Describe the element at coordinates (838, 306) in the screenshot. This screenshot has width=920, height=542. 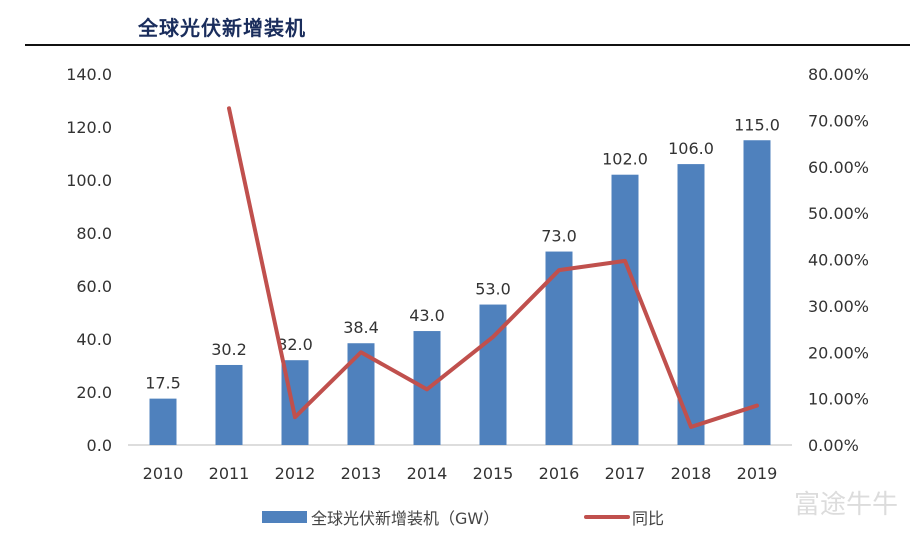
I see `y-right-tick-label: 30.00%` at that location.